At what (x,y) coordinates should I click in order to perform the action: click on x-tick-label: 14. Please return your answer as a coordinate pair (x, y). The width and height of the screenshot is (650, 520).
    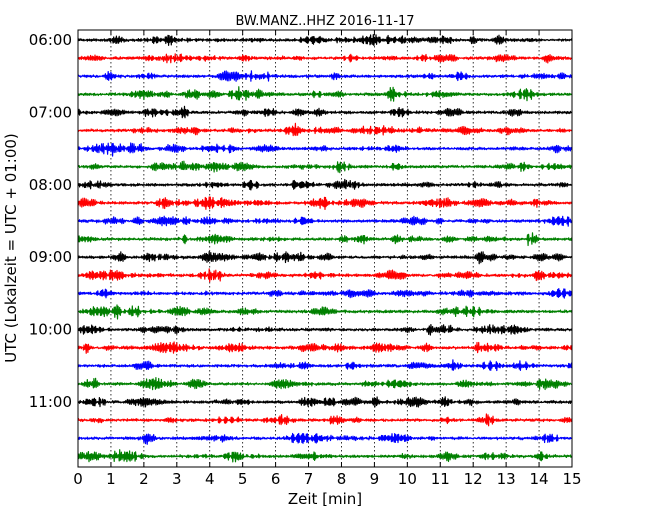
    Looking at the image, I should click on (539, 479).